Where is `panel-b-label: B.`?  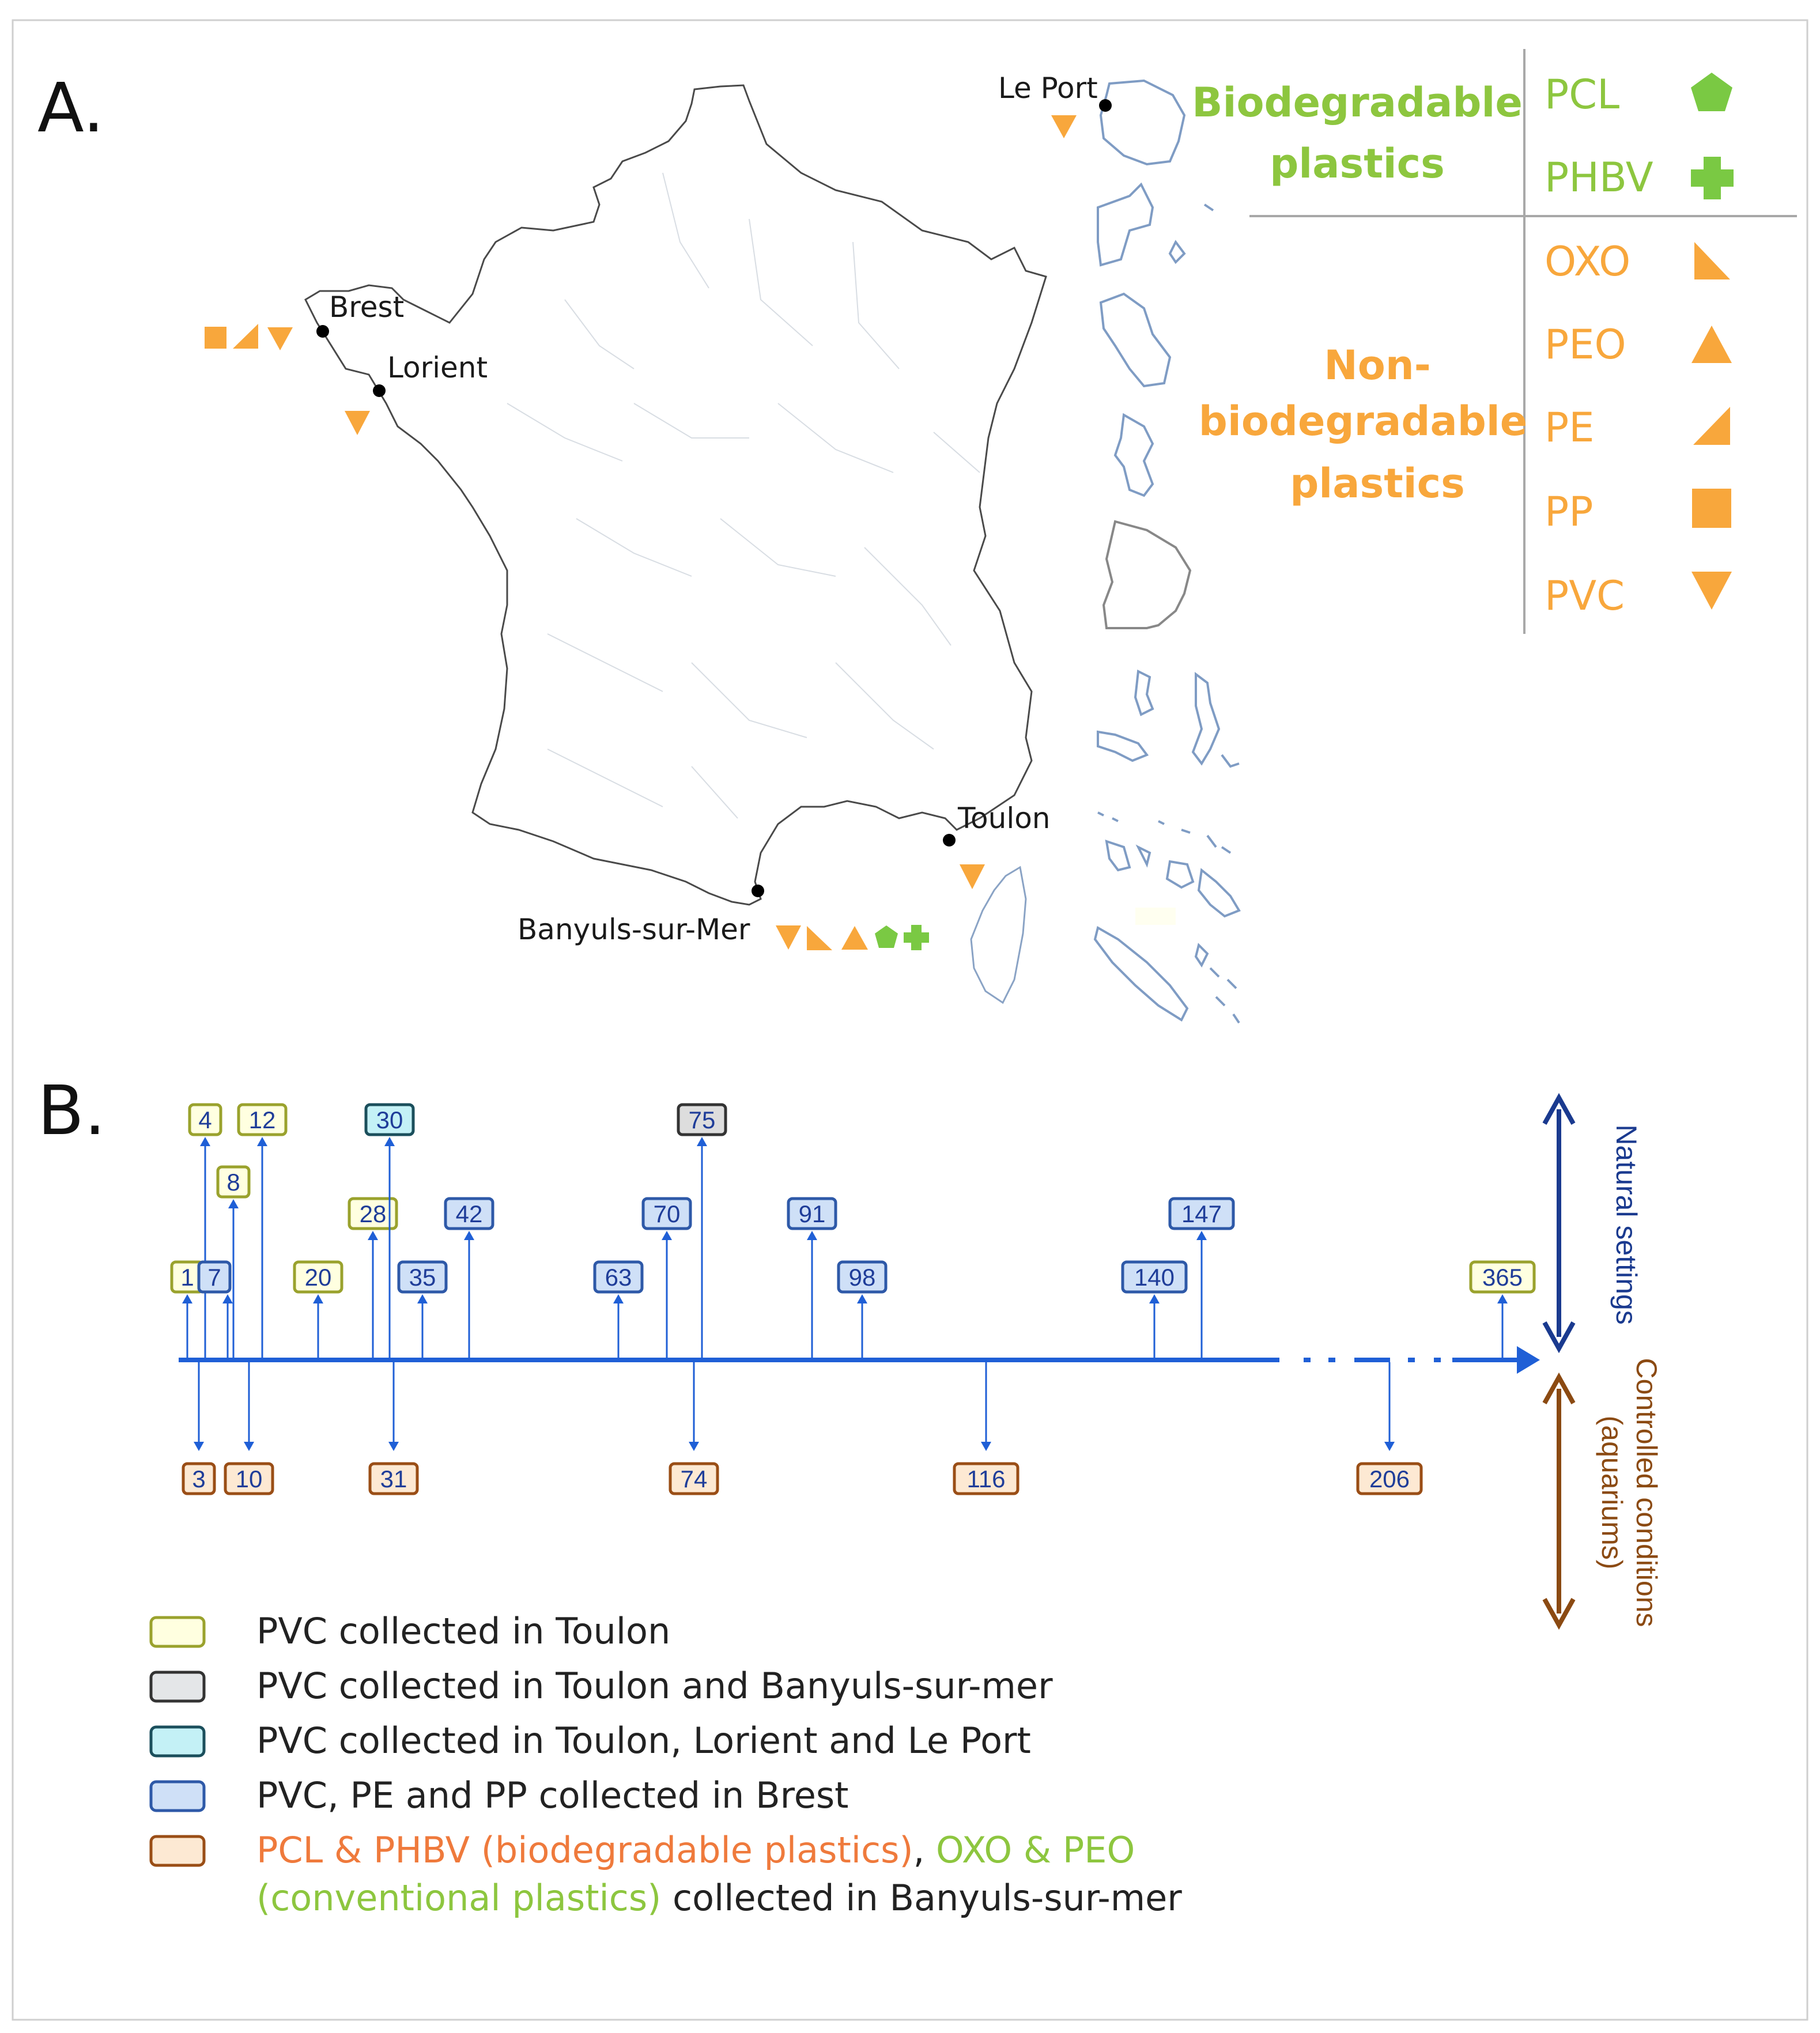 panel-b-label: B. is located at coordinates (71, 1110).